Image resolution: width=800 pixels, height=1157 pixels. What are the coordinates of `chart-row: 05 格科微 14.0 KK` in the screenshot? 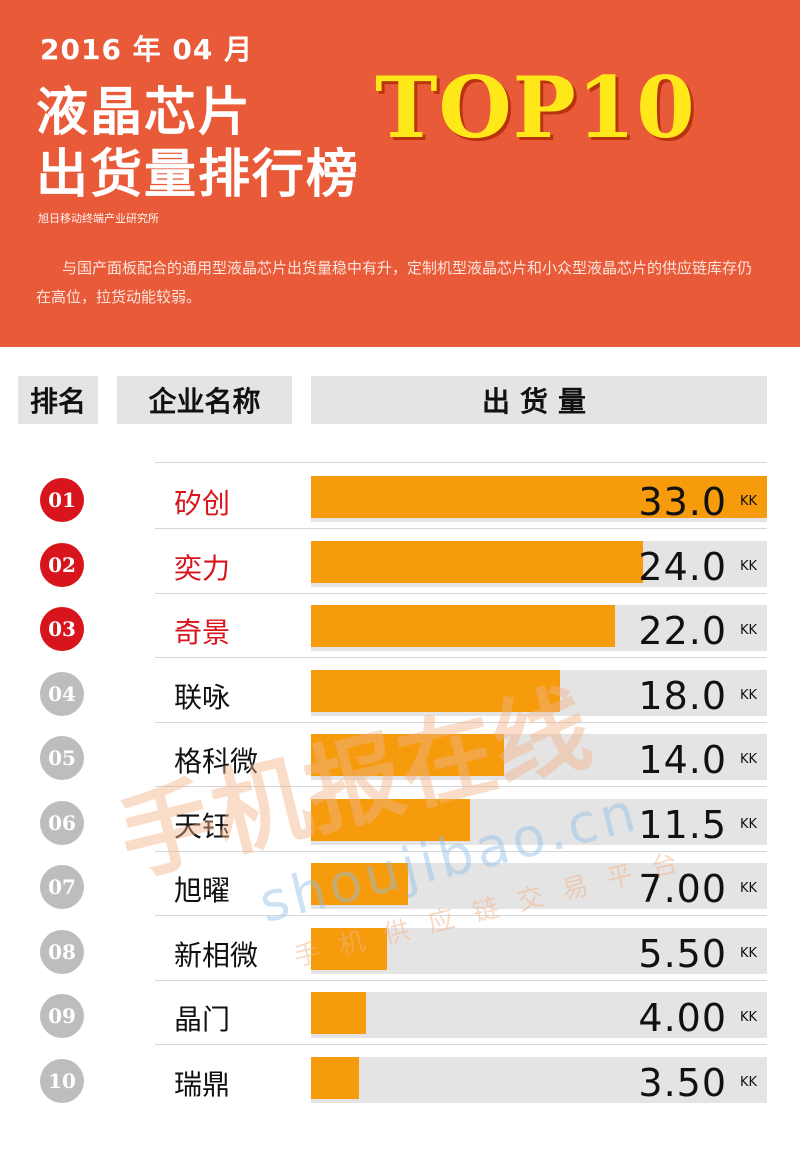 It's located at (400, 766).